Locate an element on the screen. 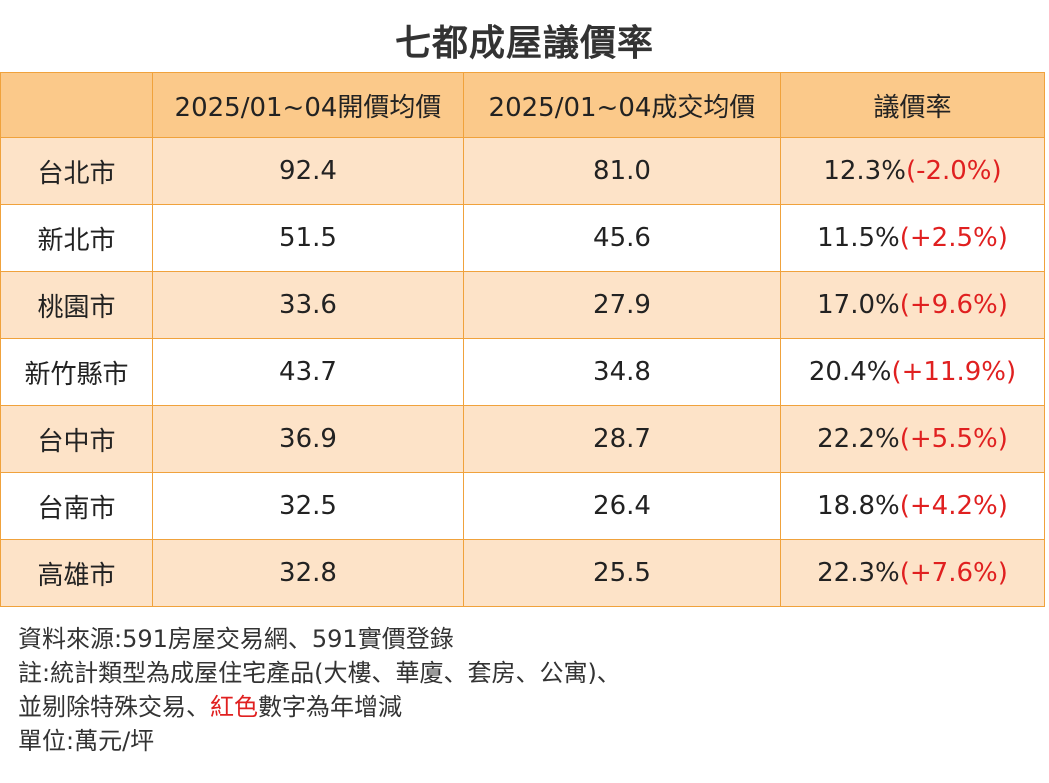 The height and width of the screenshot is (783, 1049). table-row: 桃園市 33.6 27.9 17.0%(+9.6%) is located at coordinates (522, 305).